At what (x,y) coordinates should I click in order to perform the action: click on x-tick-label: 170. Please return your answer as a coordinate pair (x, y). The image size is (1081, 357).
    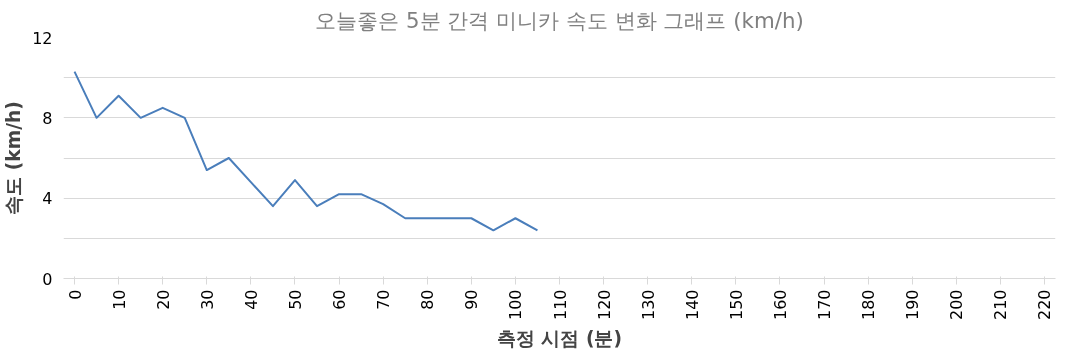
    Looking at the image, I should click on (825, 305).